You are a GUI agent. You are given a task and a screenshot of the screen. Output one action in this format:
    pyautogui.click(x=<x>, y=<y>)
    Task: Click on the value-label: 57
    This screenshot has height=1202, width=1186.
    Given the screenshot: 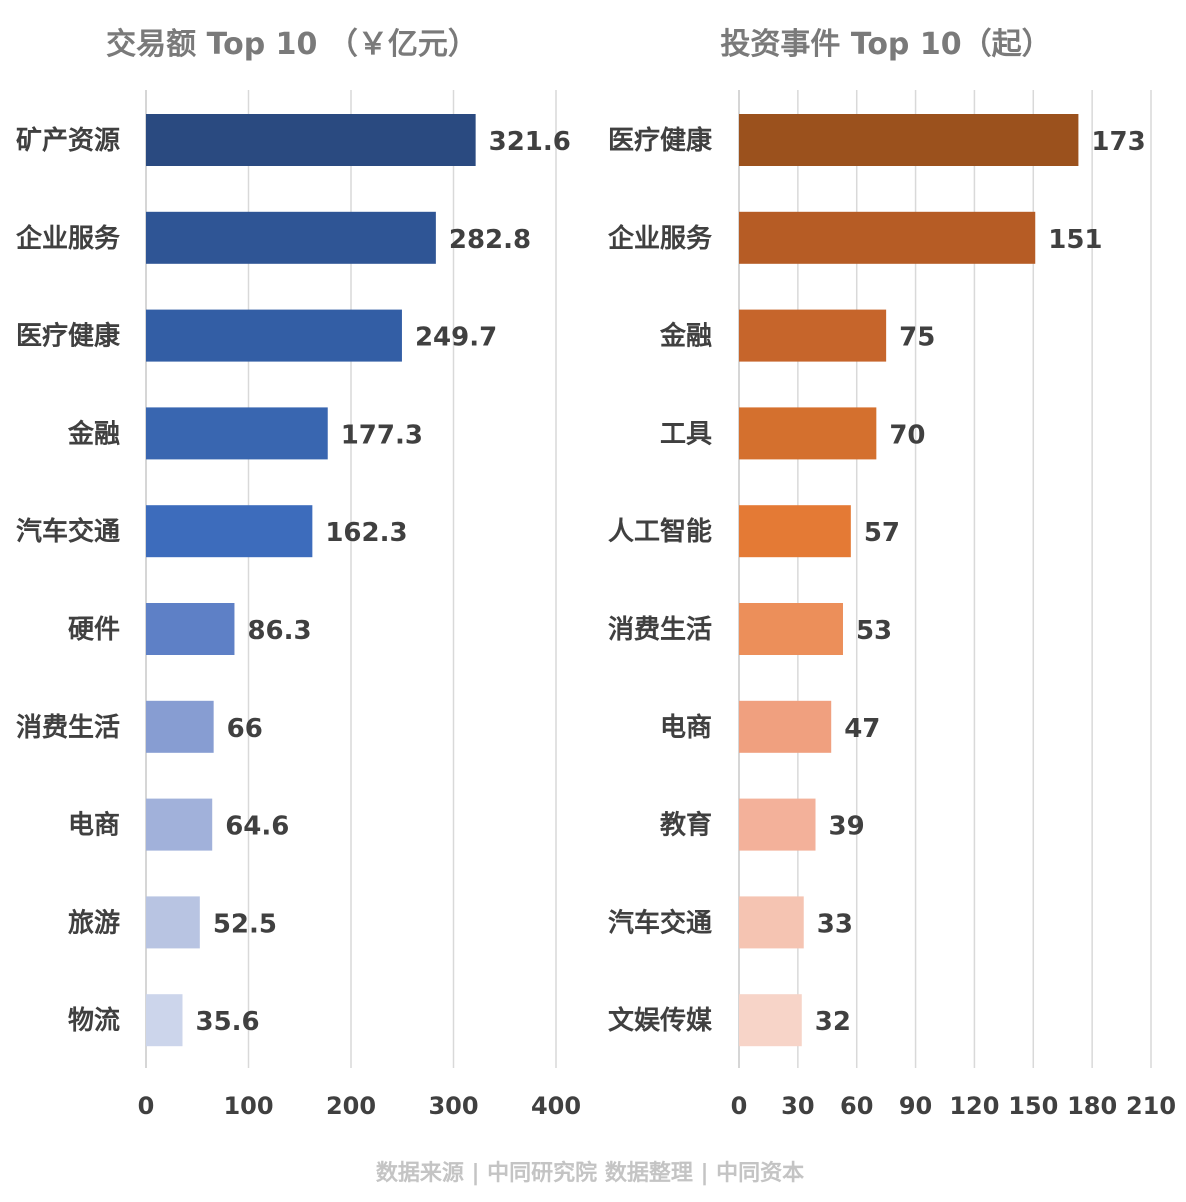 What is the action you would take?
    pyautogui.click(x=882, y=533)
    